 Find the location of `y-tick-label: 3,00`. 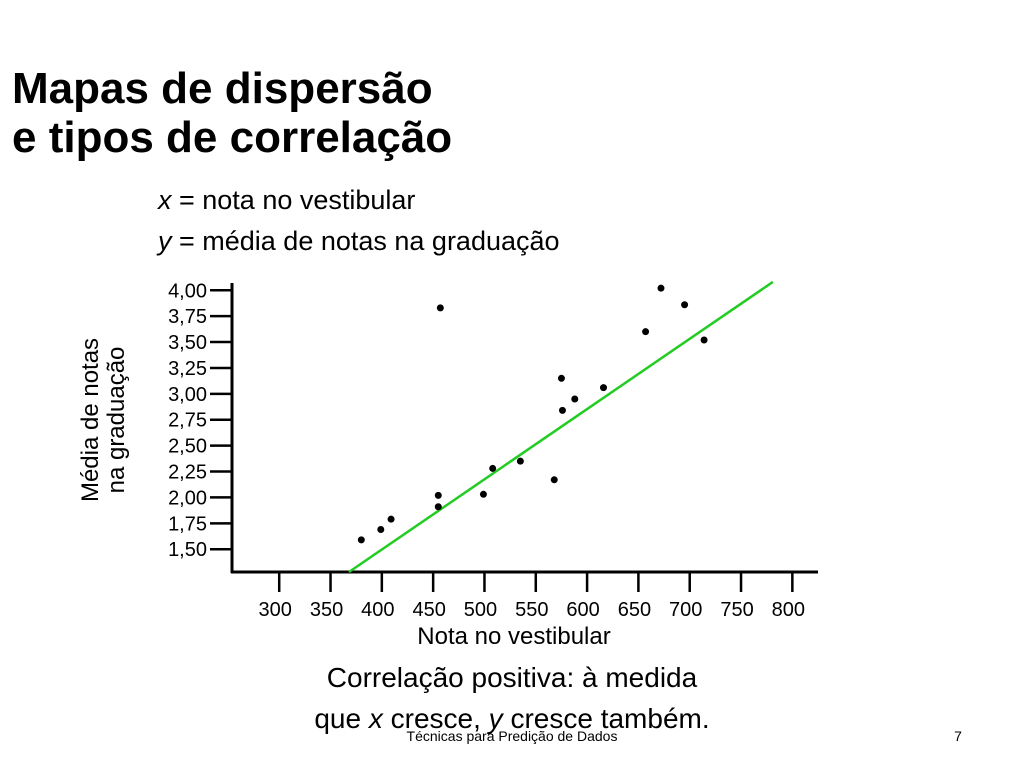

y-tick-label: 3,00 is located at coordinates (187, 395).